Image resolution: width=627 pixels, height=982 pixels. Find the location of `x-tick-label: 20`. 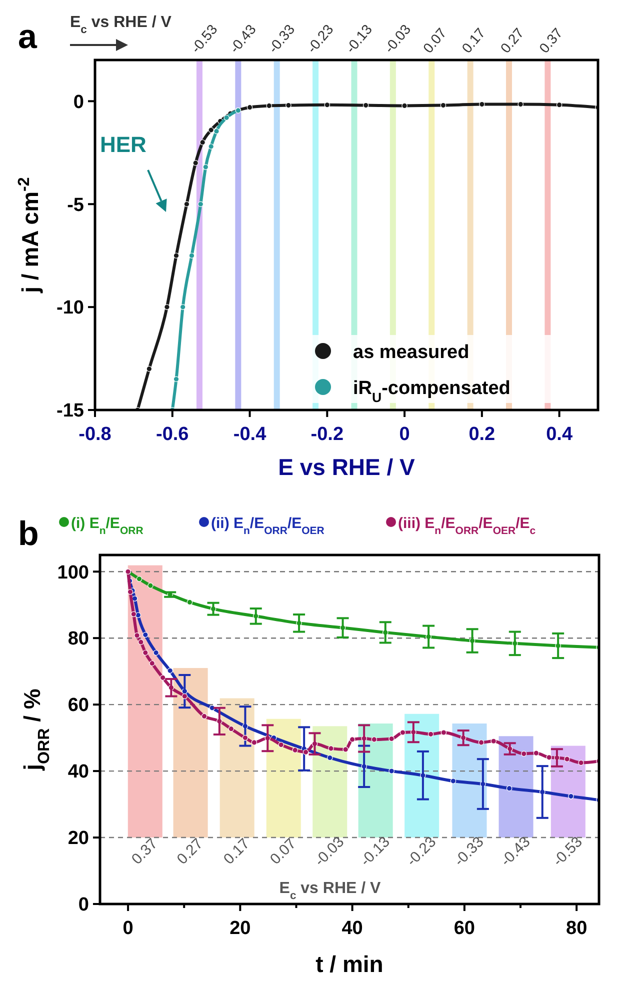

x-tick-label: 20 is located at coordinates (240, 928).